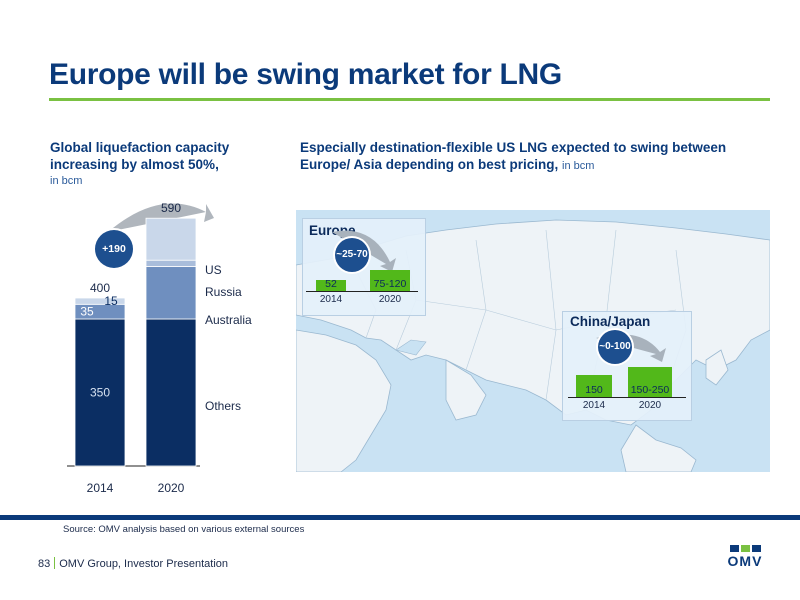  I want to click on africa-landmass, so click(344, 400).